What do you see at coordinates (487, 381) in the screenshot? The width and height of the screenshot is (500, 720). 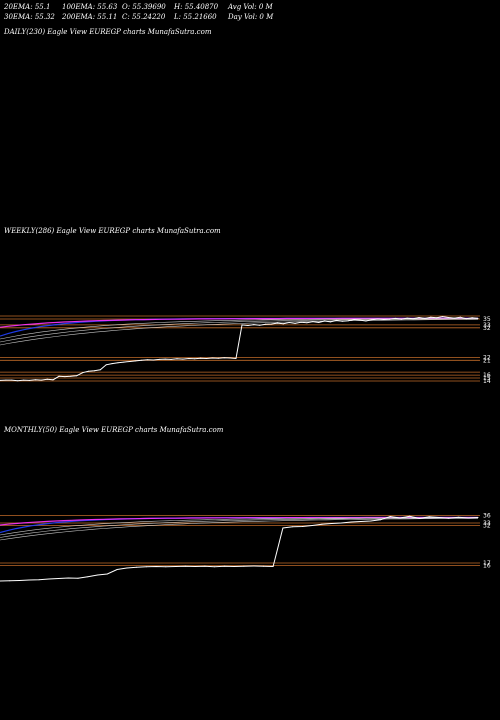 I see `weekly-tick-label: 14` at bounding box center [487, 381].